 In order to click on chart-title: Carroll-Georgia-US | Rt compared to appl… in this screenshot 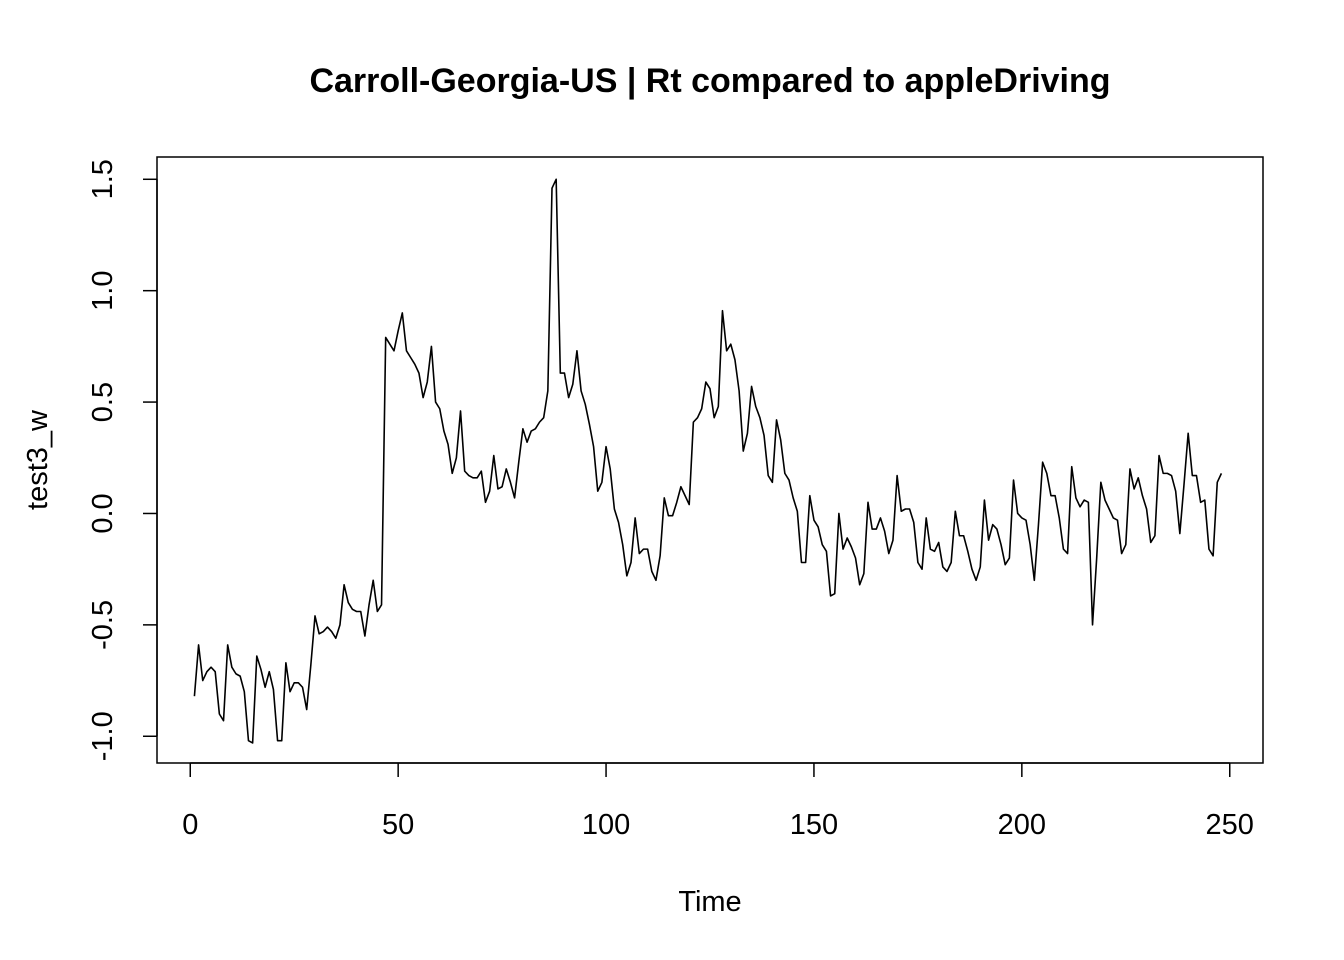, I will do `click(709, 81)`.